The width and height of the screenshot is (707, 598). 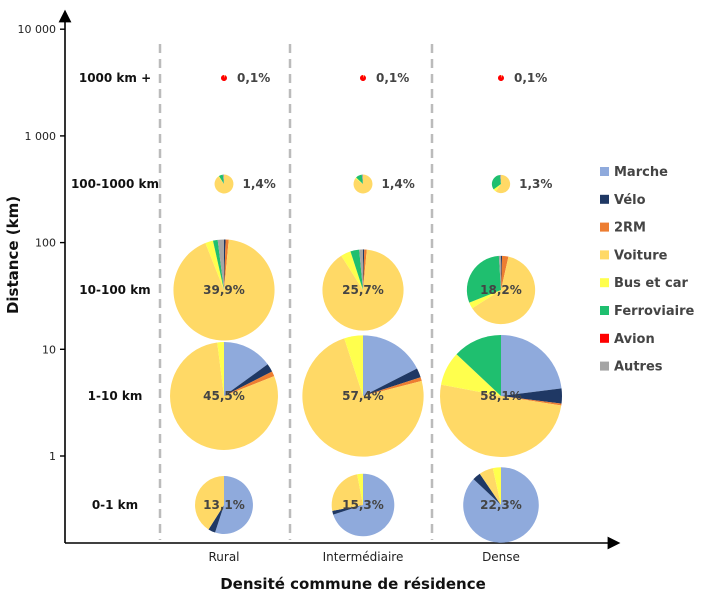 I want to click on y-tick-label: 10 000, so click(x=37, y=29).